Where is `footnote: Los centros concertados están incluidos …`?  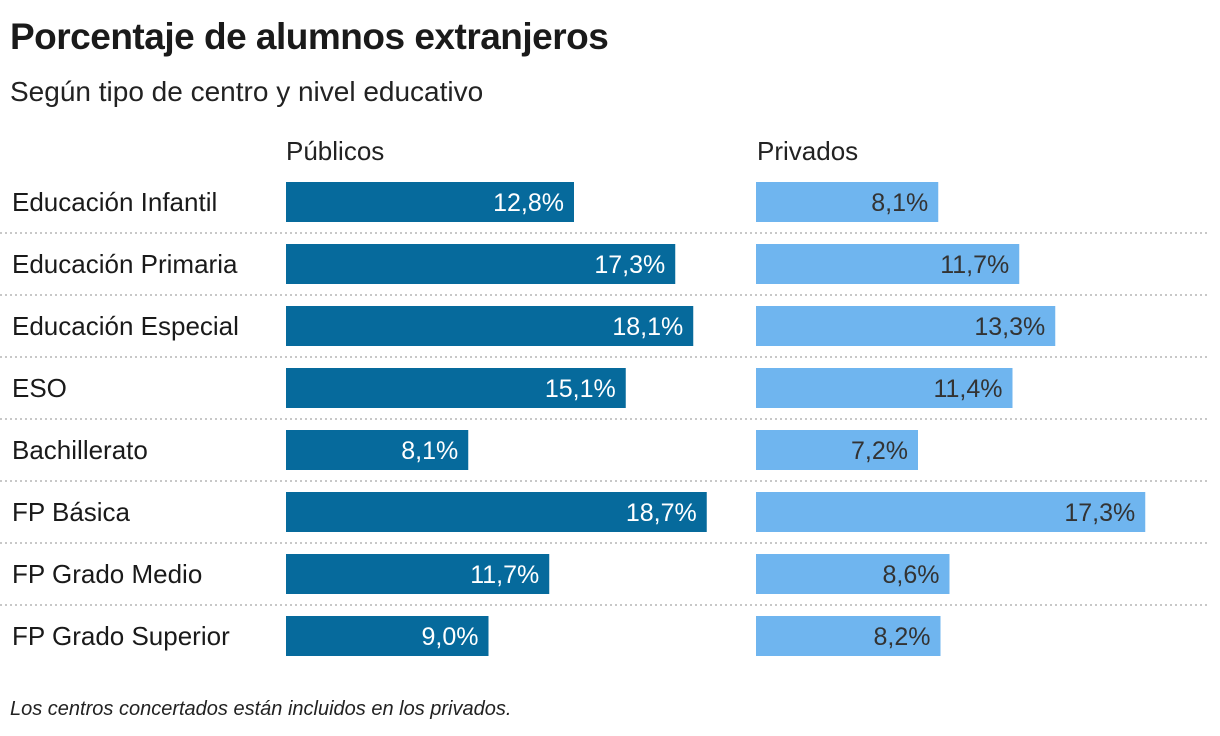 footnote: Los centros concertados están incluidos … is located at coordinates (261, 709).